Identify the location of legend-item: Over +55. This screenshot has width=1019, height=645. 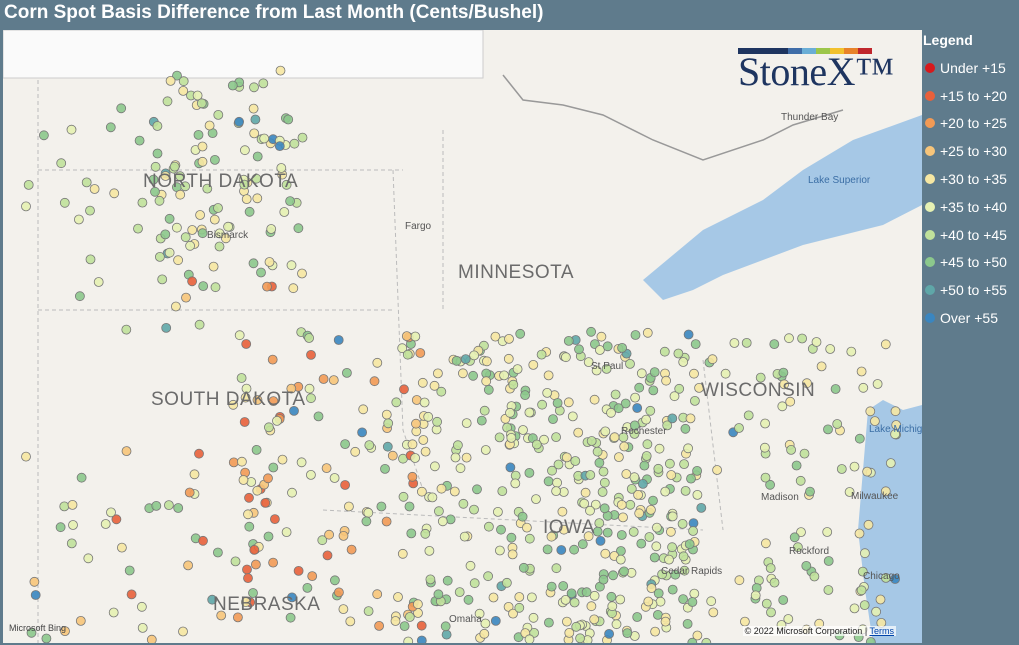
(971, 318).